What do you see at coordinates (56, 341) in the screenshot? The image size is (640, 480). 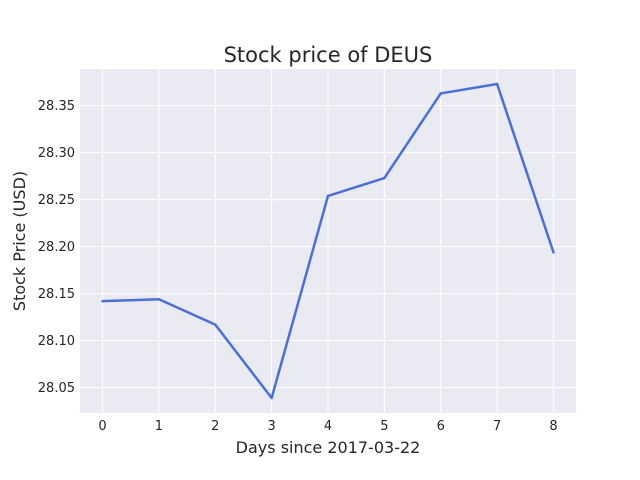 I see `y-tick-label: 28.10` at bounding box center [56, 341].